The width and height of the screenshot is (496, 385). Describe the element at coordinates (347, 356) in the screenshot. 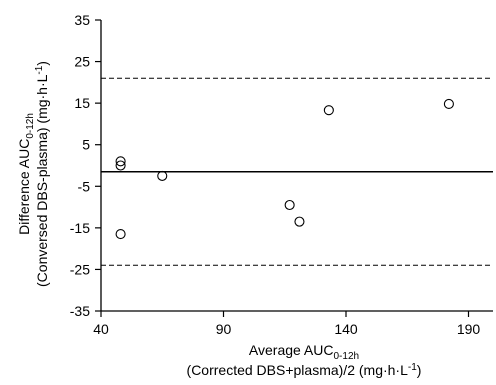

I see `x-axis-title-subscript: 0-12h` at that location.